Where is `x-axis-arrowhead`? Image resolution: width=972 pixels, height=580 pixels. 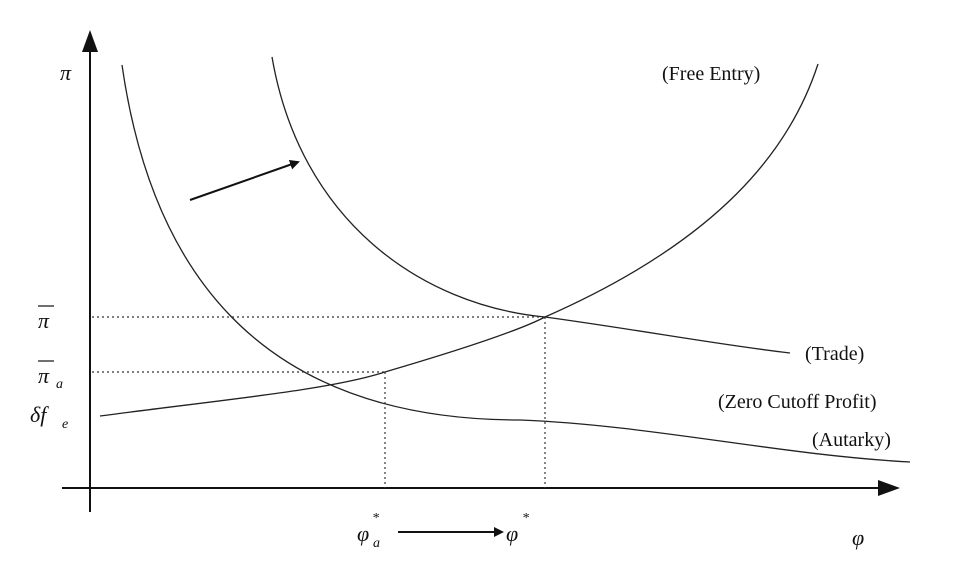
x-axis-arrowhead is located at coordinates (889, 488).